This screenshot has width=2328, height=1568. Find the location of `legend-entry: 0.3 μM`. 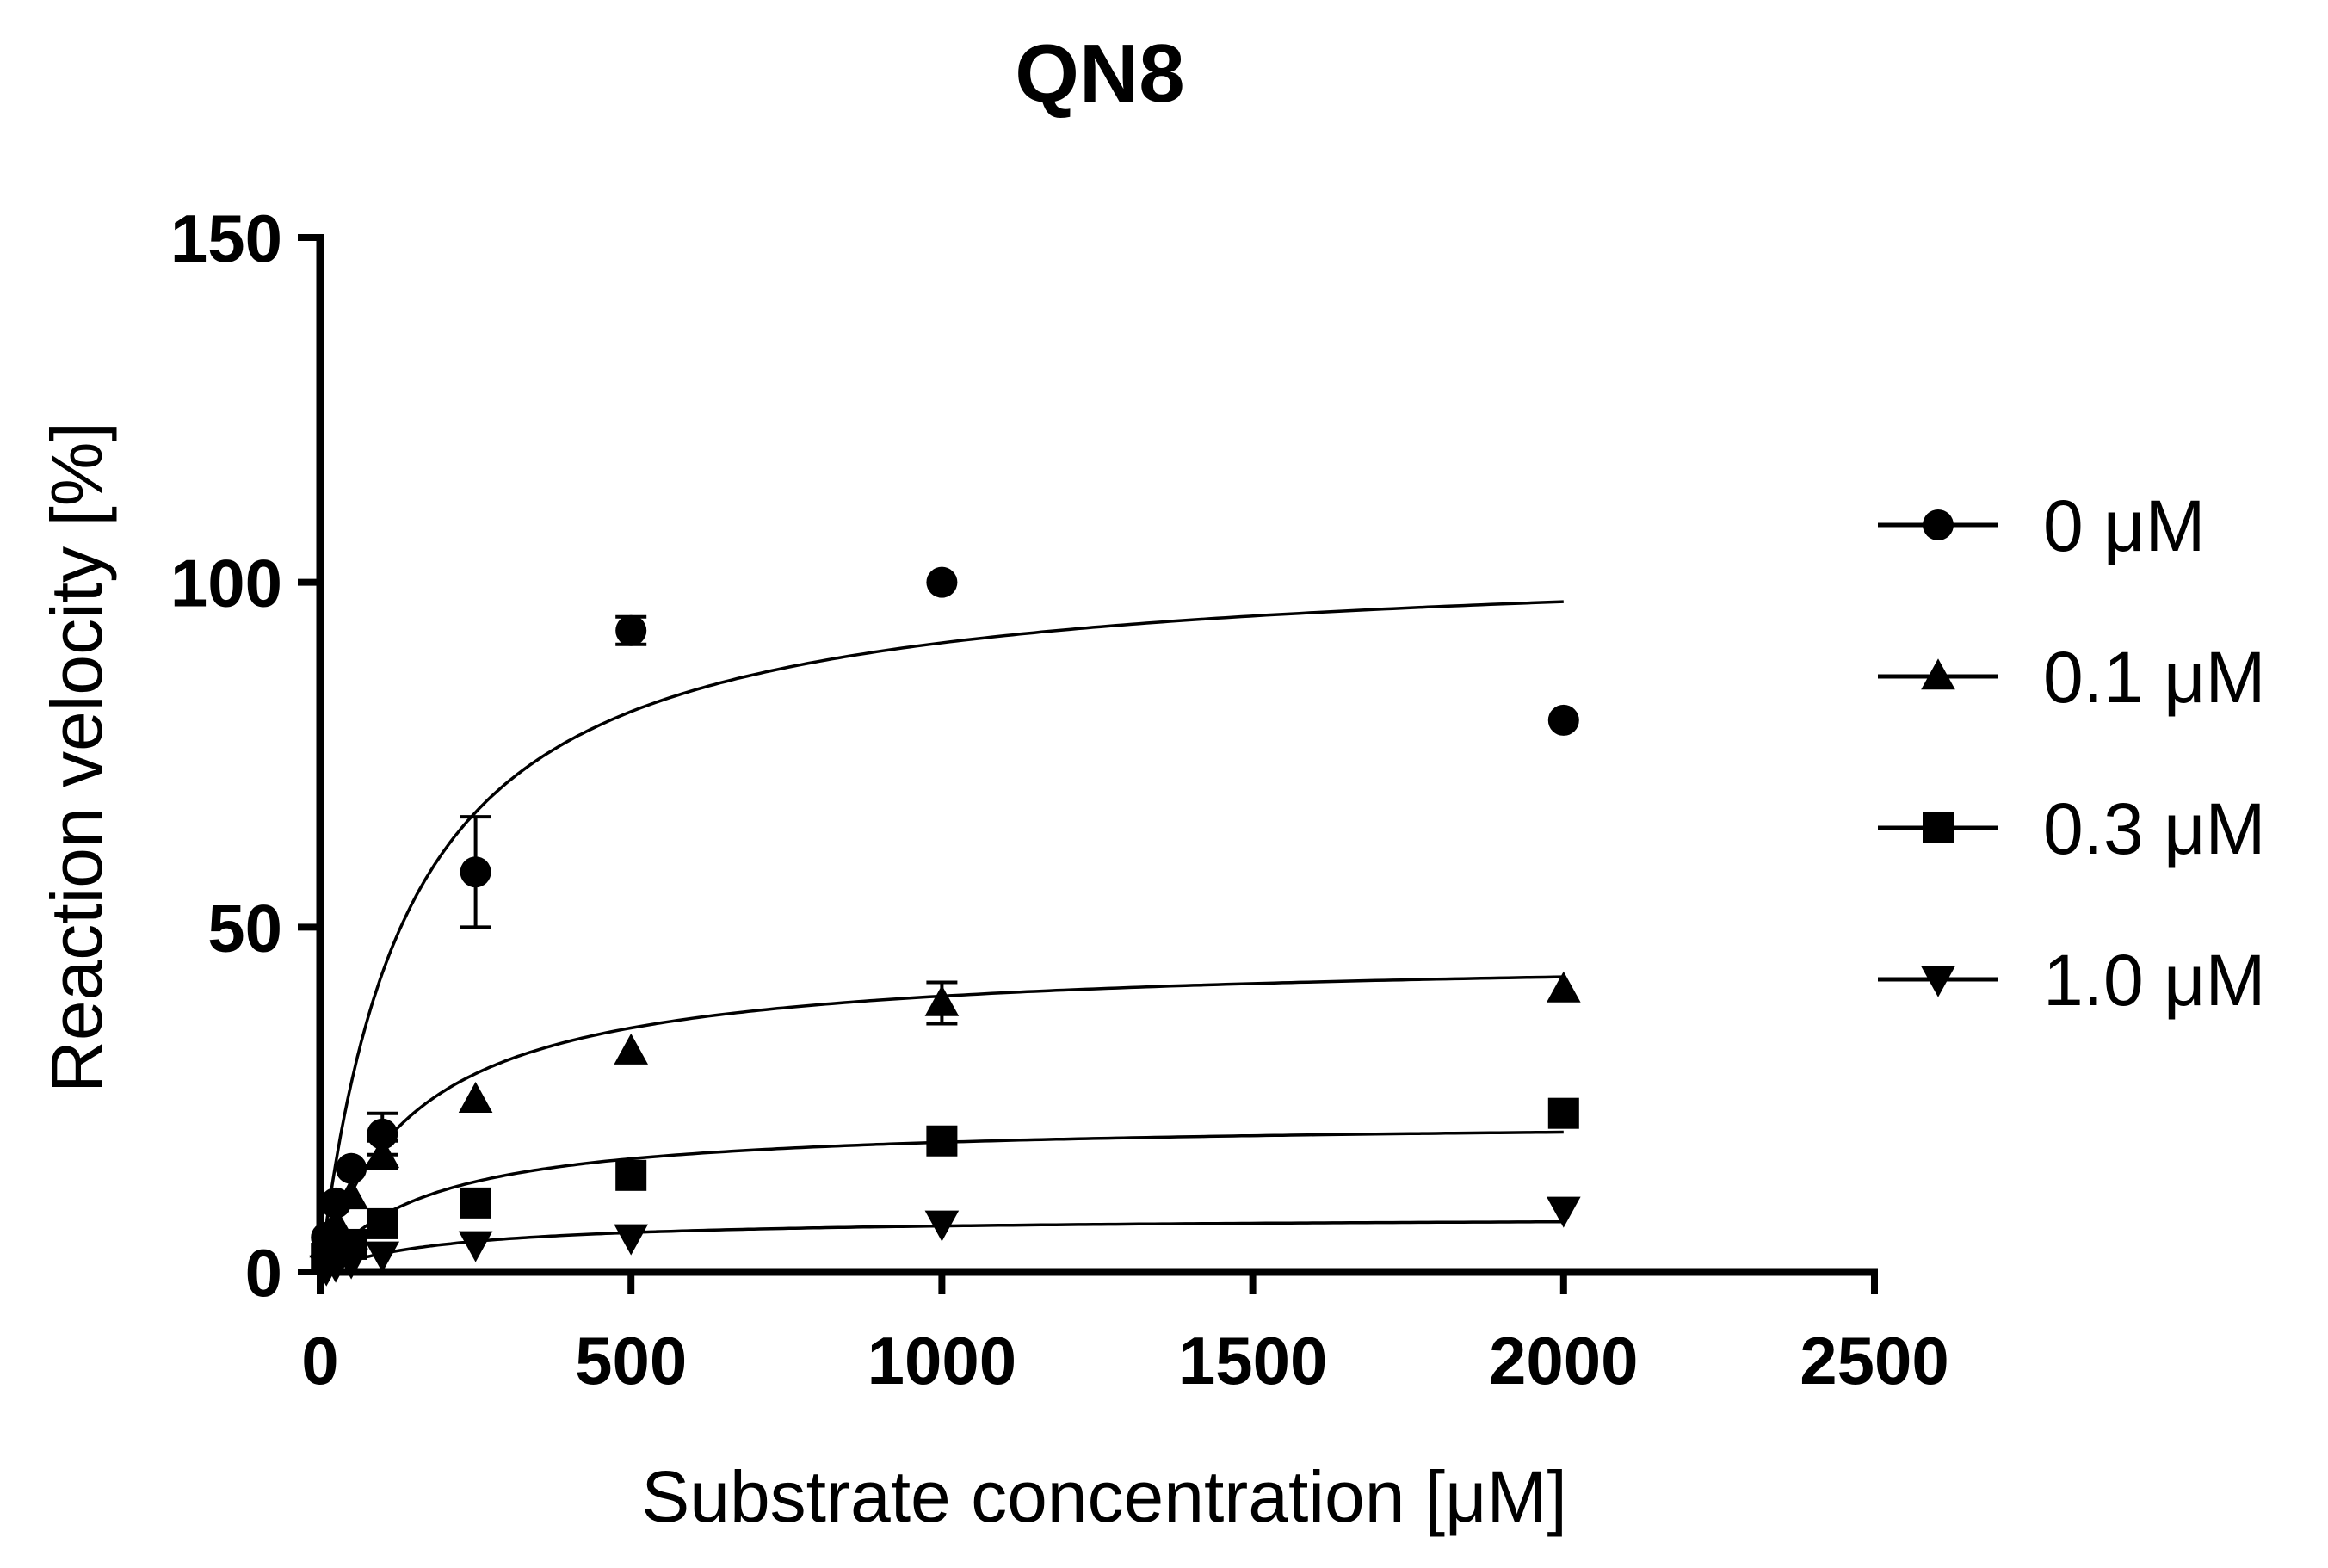

legend-entry: 0.3 μM is located at coordinates (2071, 828).